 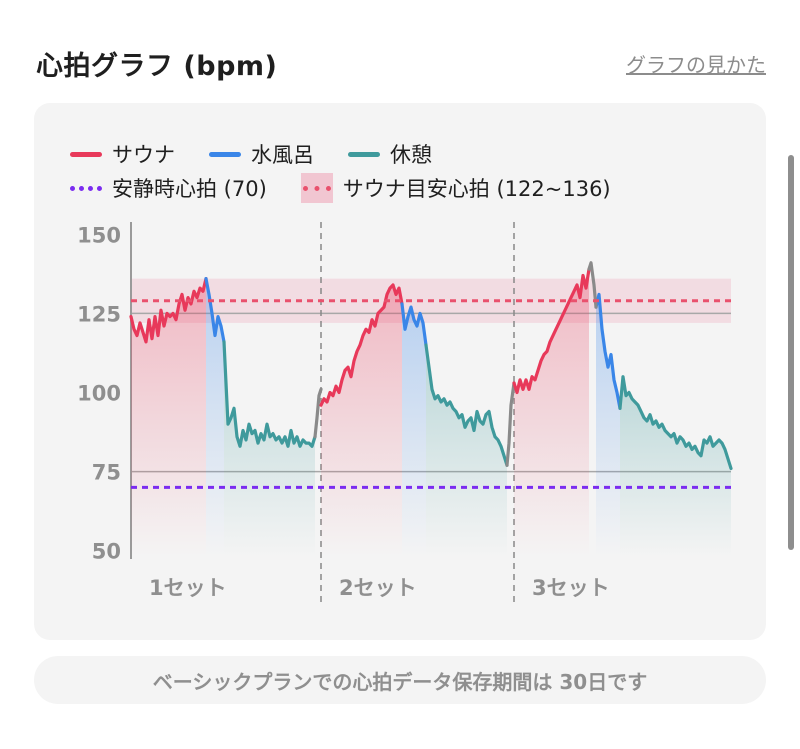 I want to click on sauna-target-swatch, so click(x=316, y=188).